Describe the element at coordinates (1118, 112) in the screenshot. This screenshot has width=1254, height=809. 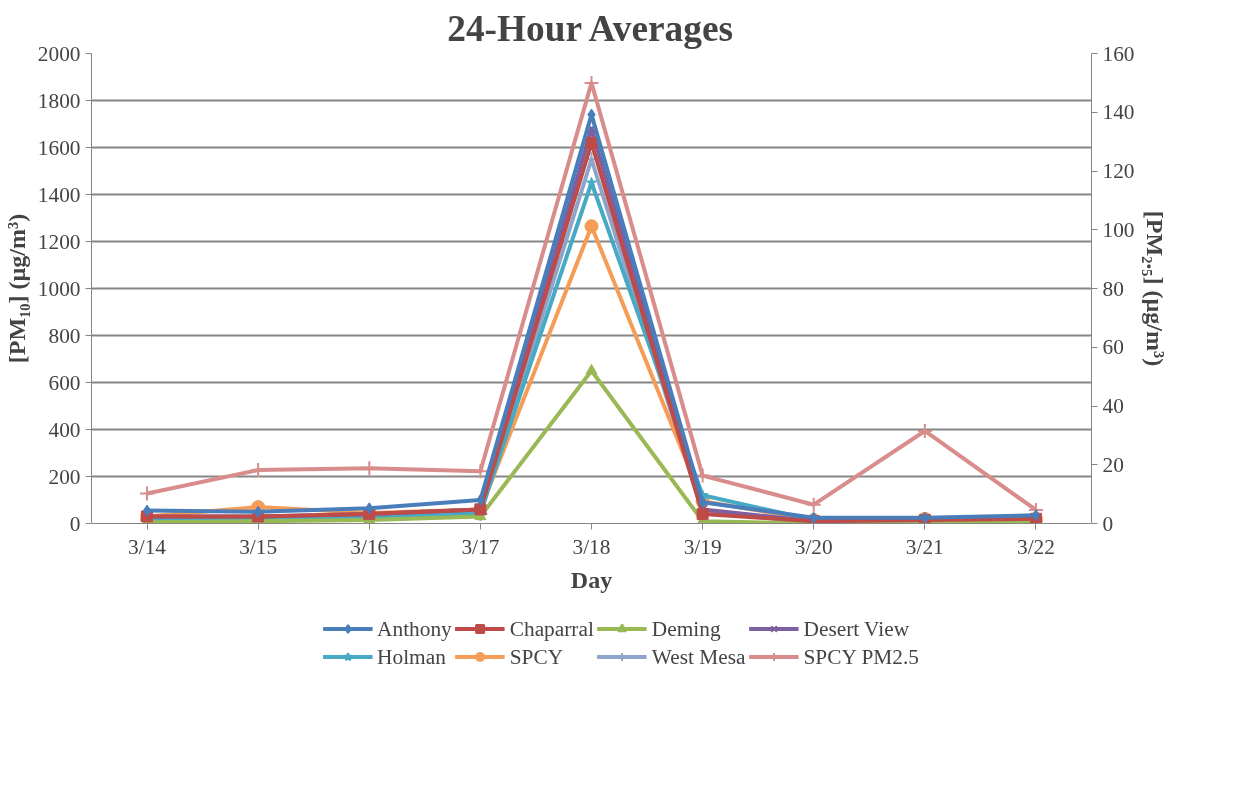
I see `y2-tick-label: 140` at that location.